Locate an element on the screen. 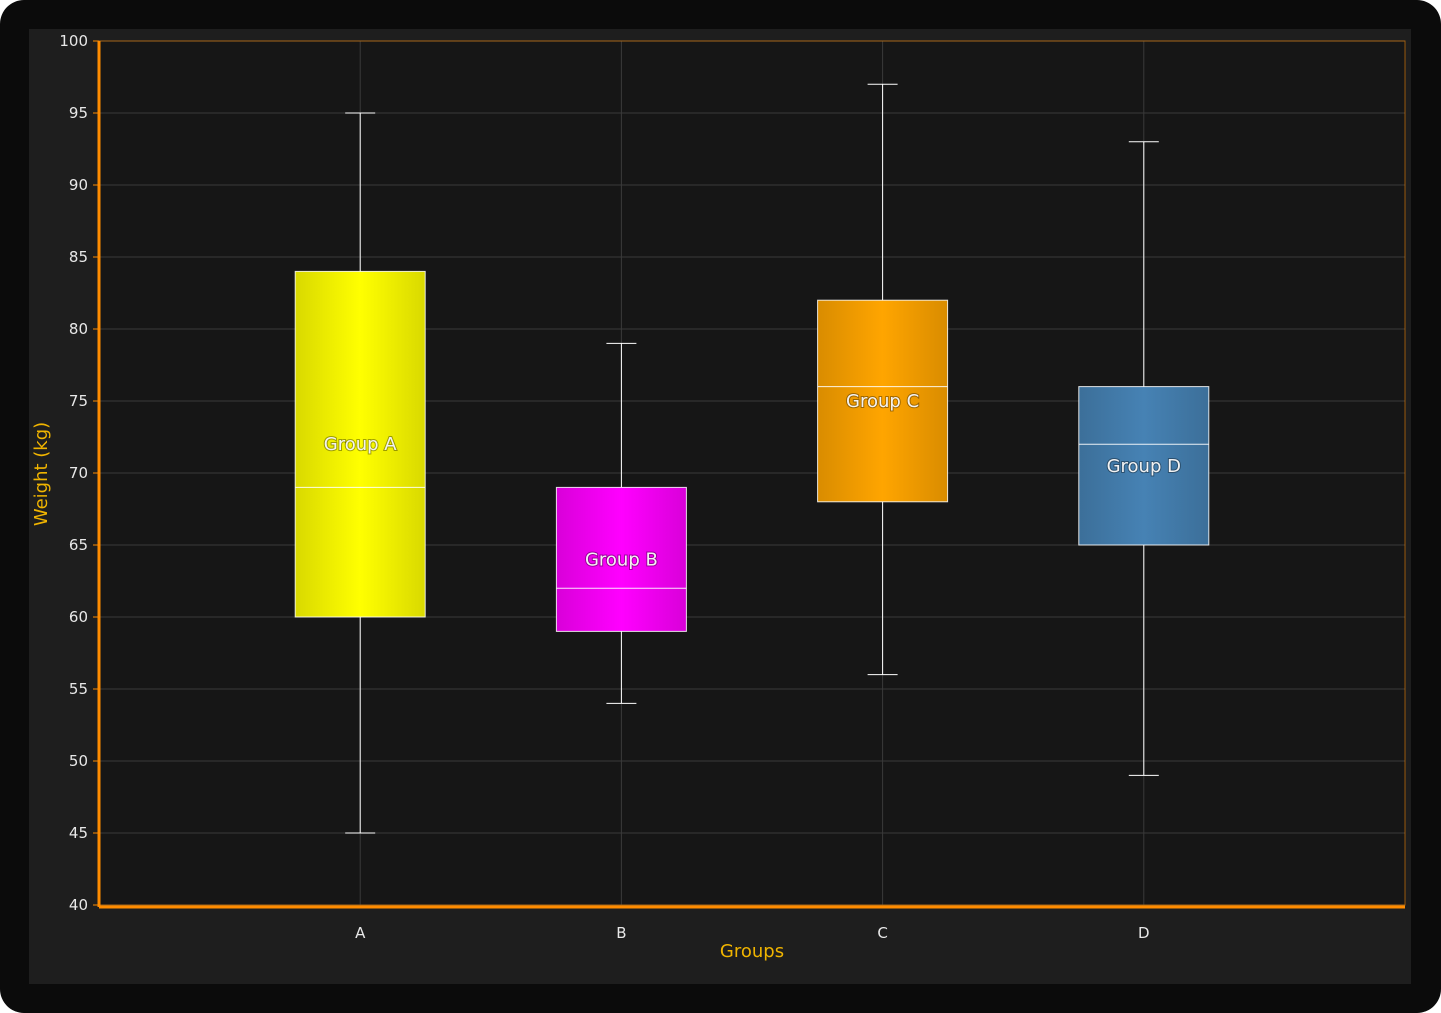  y-axis-ticks: 40 45 50 55 60 65 70 75 80 85 90 95 100 is located at coordinates (79, 473).